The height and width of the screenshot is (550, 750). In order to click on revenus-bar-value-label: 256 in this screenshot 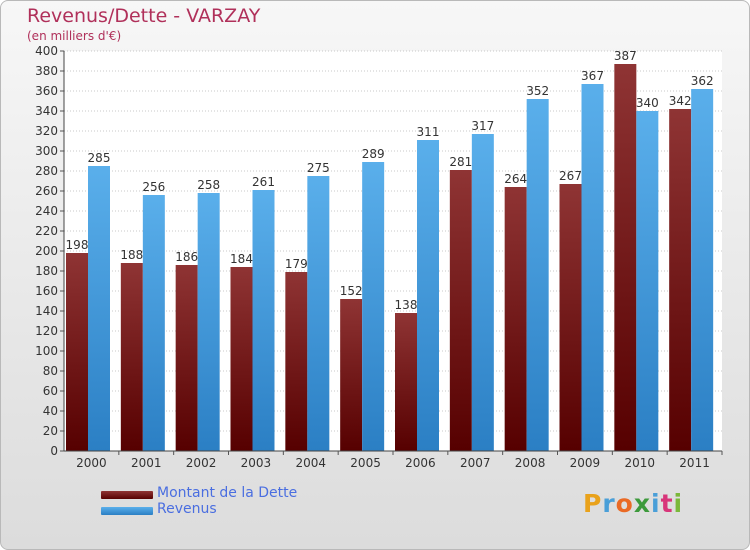, I will do `click(153, 187)`.